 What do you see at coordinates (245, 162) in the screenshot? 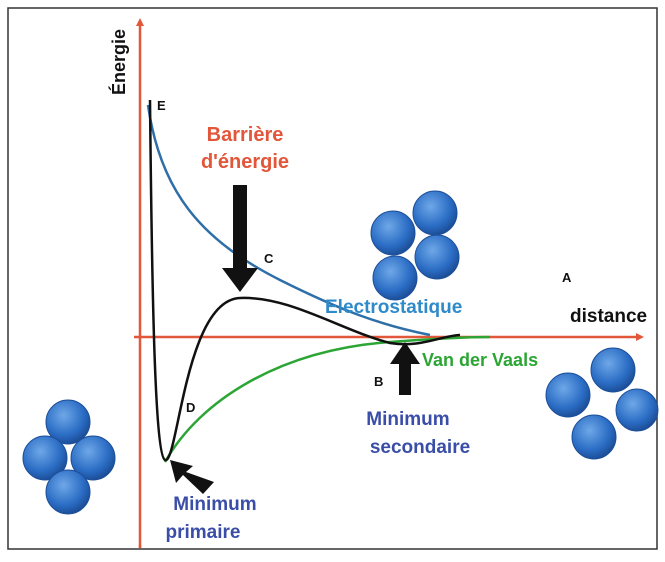
I see `barrier-label: d'énergie` at bounding box center [245, 162].